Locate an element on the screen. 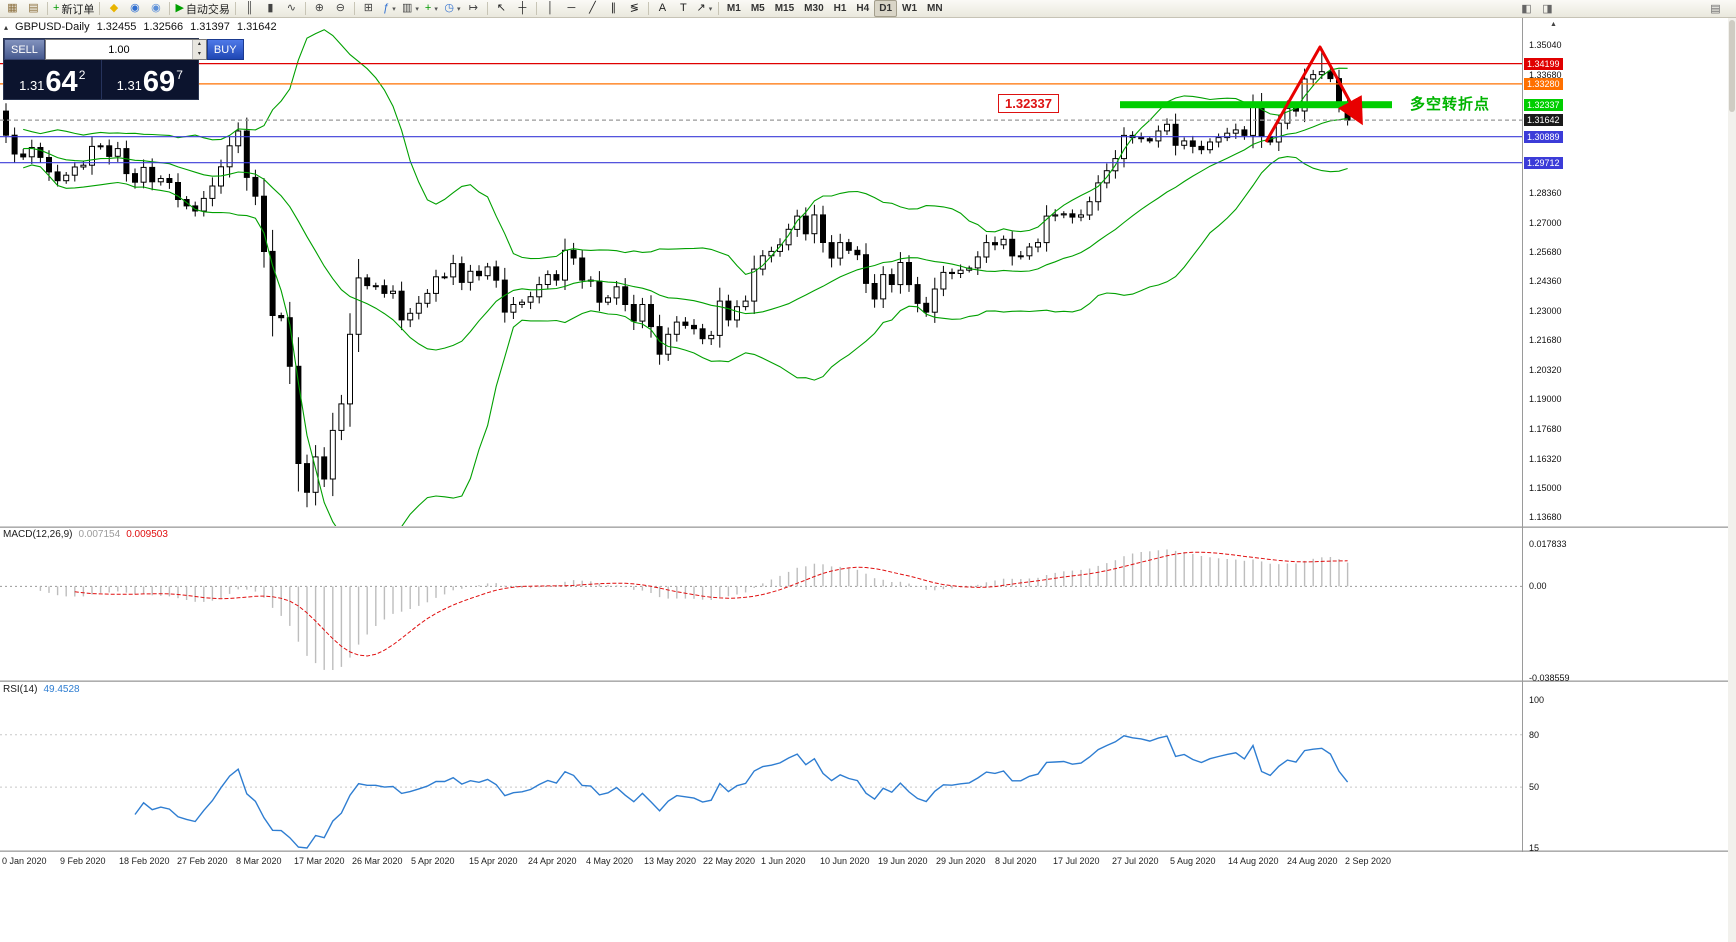  chart-shift-button: ↦ is located at coordinates (473, 9).